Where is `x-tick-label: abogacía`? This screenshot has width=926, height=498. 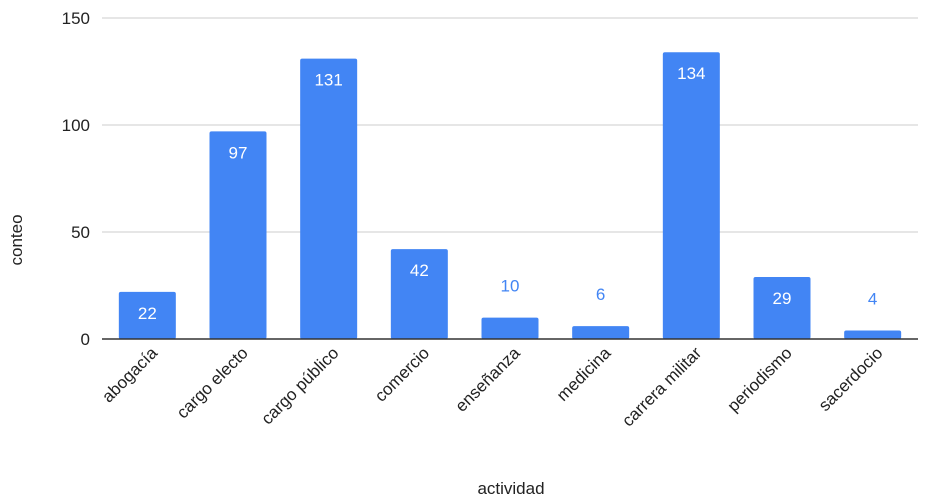 x-tick-label: abogacía is located at coordinates (129, 374).